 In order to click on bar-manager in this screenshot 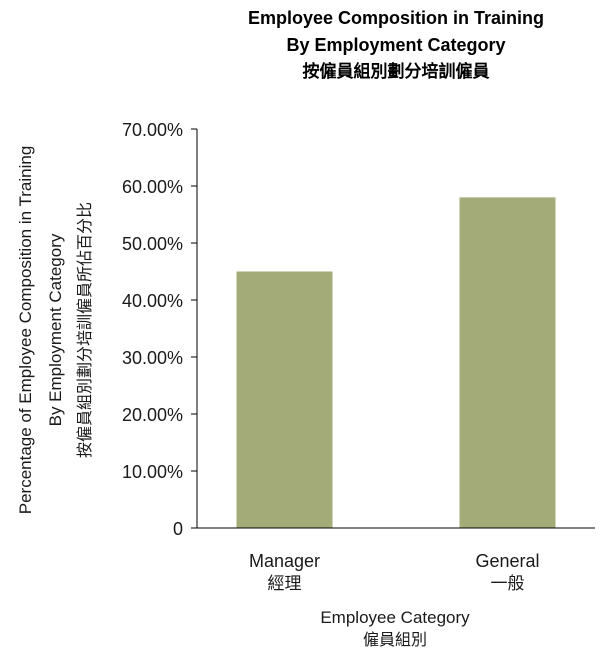, I will do `click(284, 399)`.